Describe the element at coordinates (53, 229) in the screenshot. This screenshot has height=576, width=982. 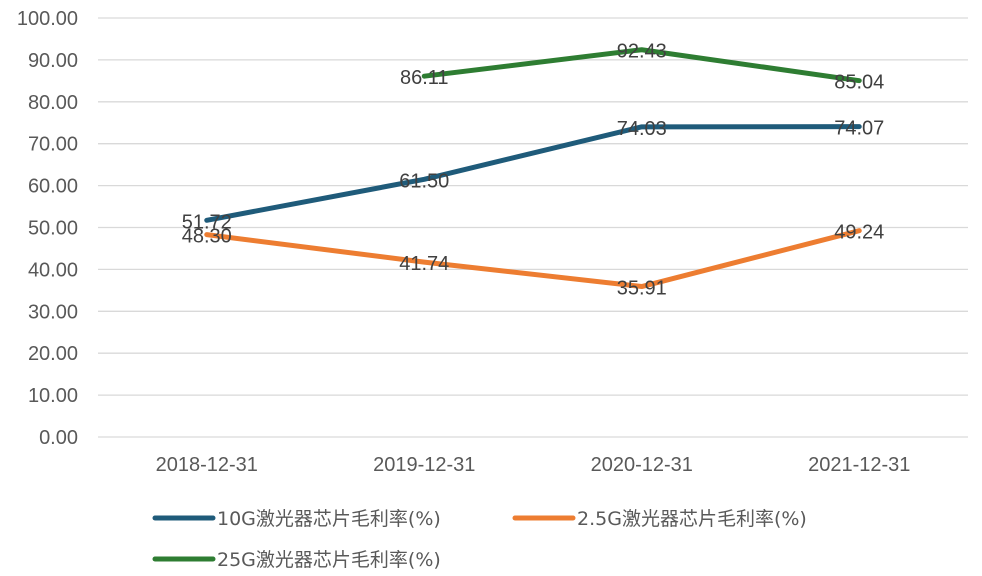
I see `y-tick-label: 50.00` at that location.